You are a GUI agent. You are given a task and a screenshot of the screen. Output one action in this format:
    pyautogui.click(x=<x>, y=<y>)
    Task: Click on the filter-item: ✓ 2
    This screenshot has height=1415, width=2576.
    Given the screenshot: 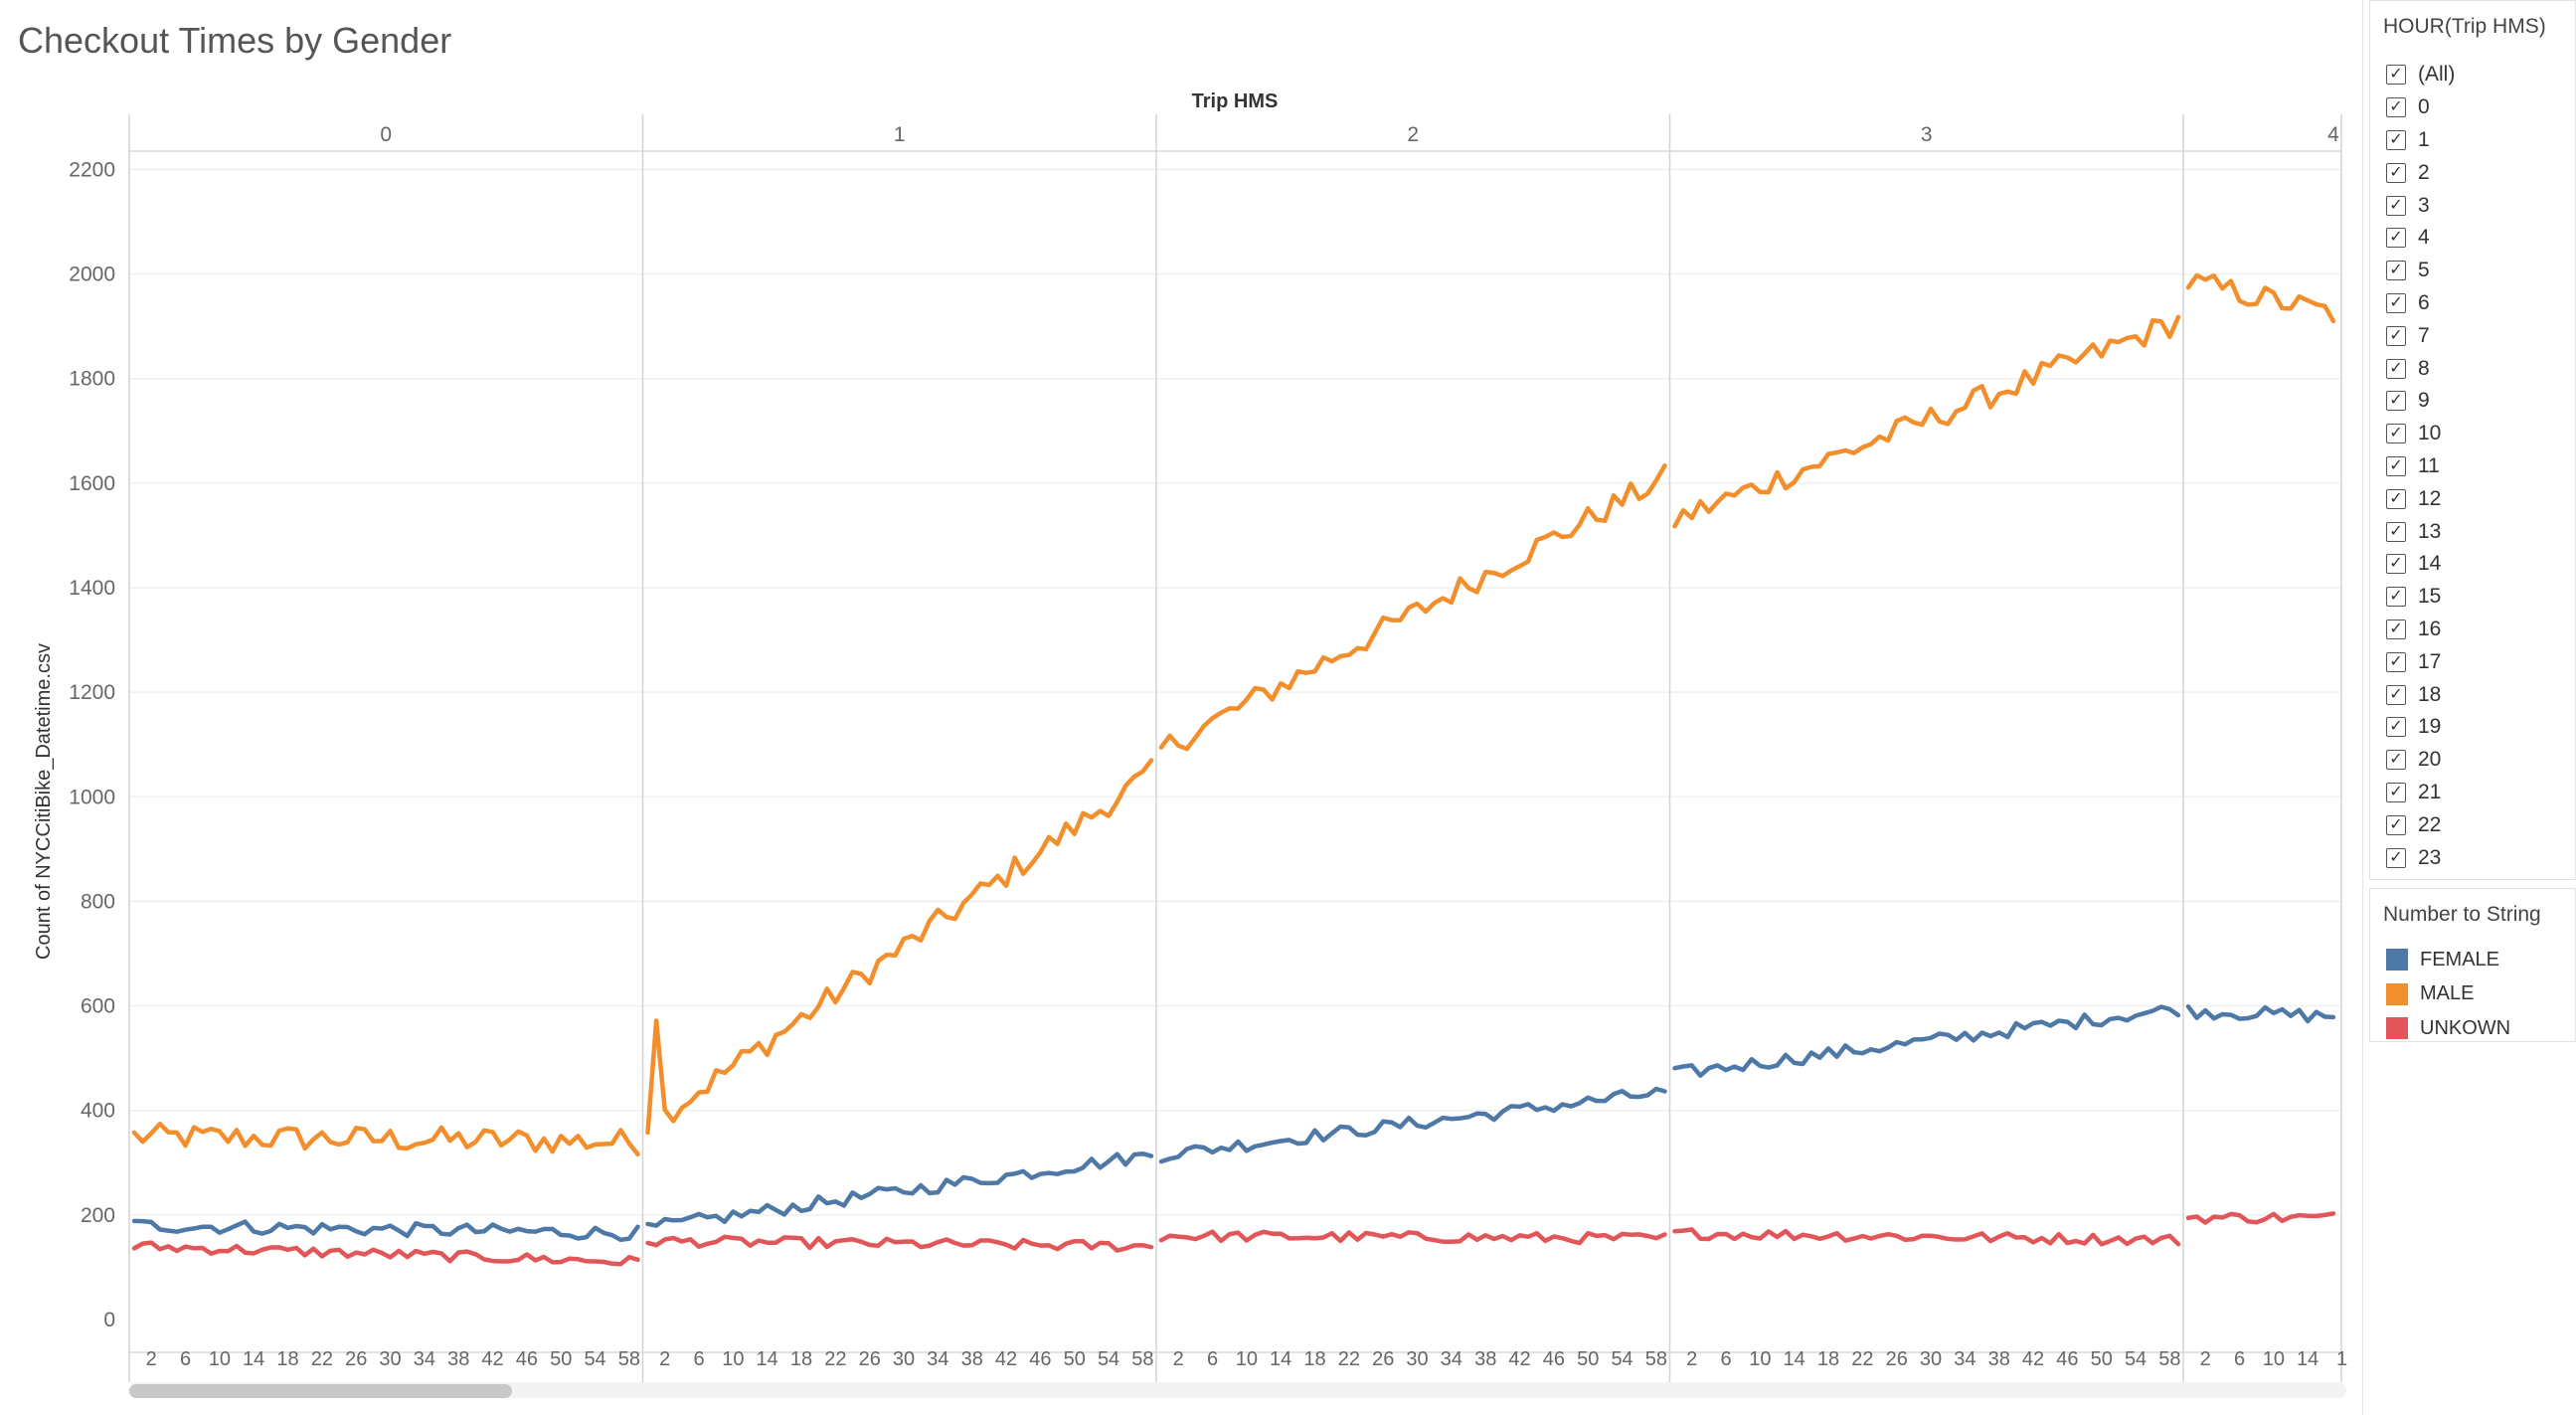 What is the action you would take?
    pyautogui.click(x=2480, y=172)
    